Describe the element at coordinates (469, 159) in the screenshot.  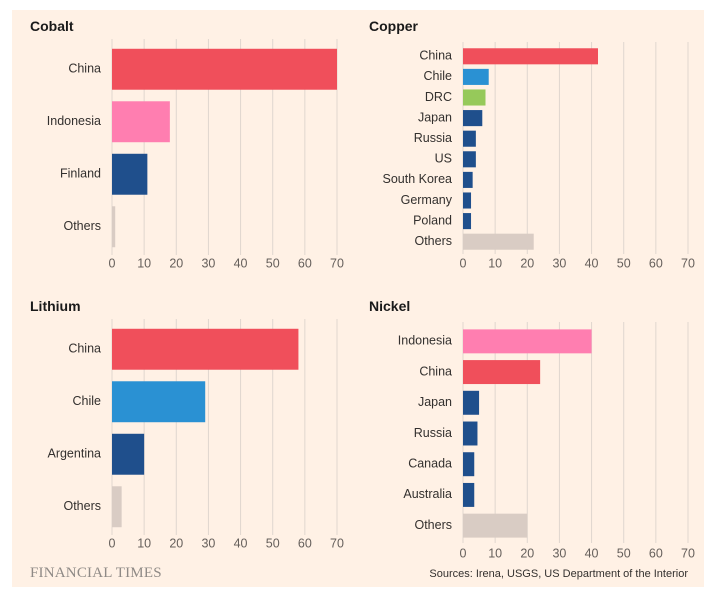
I see `copper-bar-us` at that location.